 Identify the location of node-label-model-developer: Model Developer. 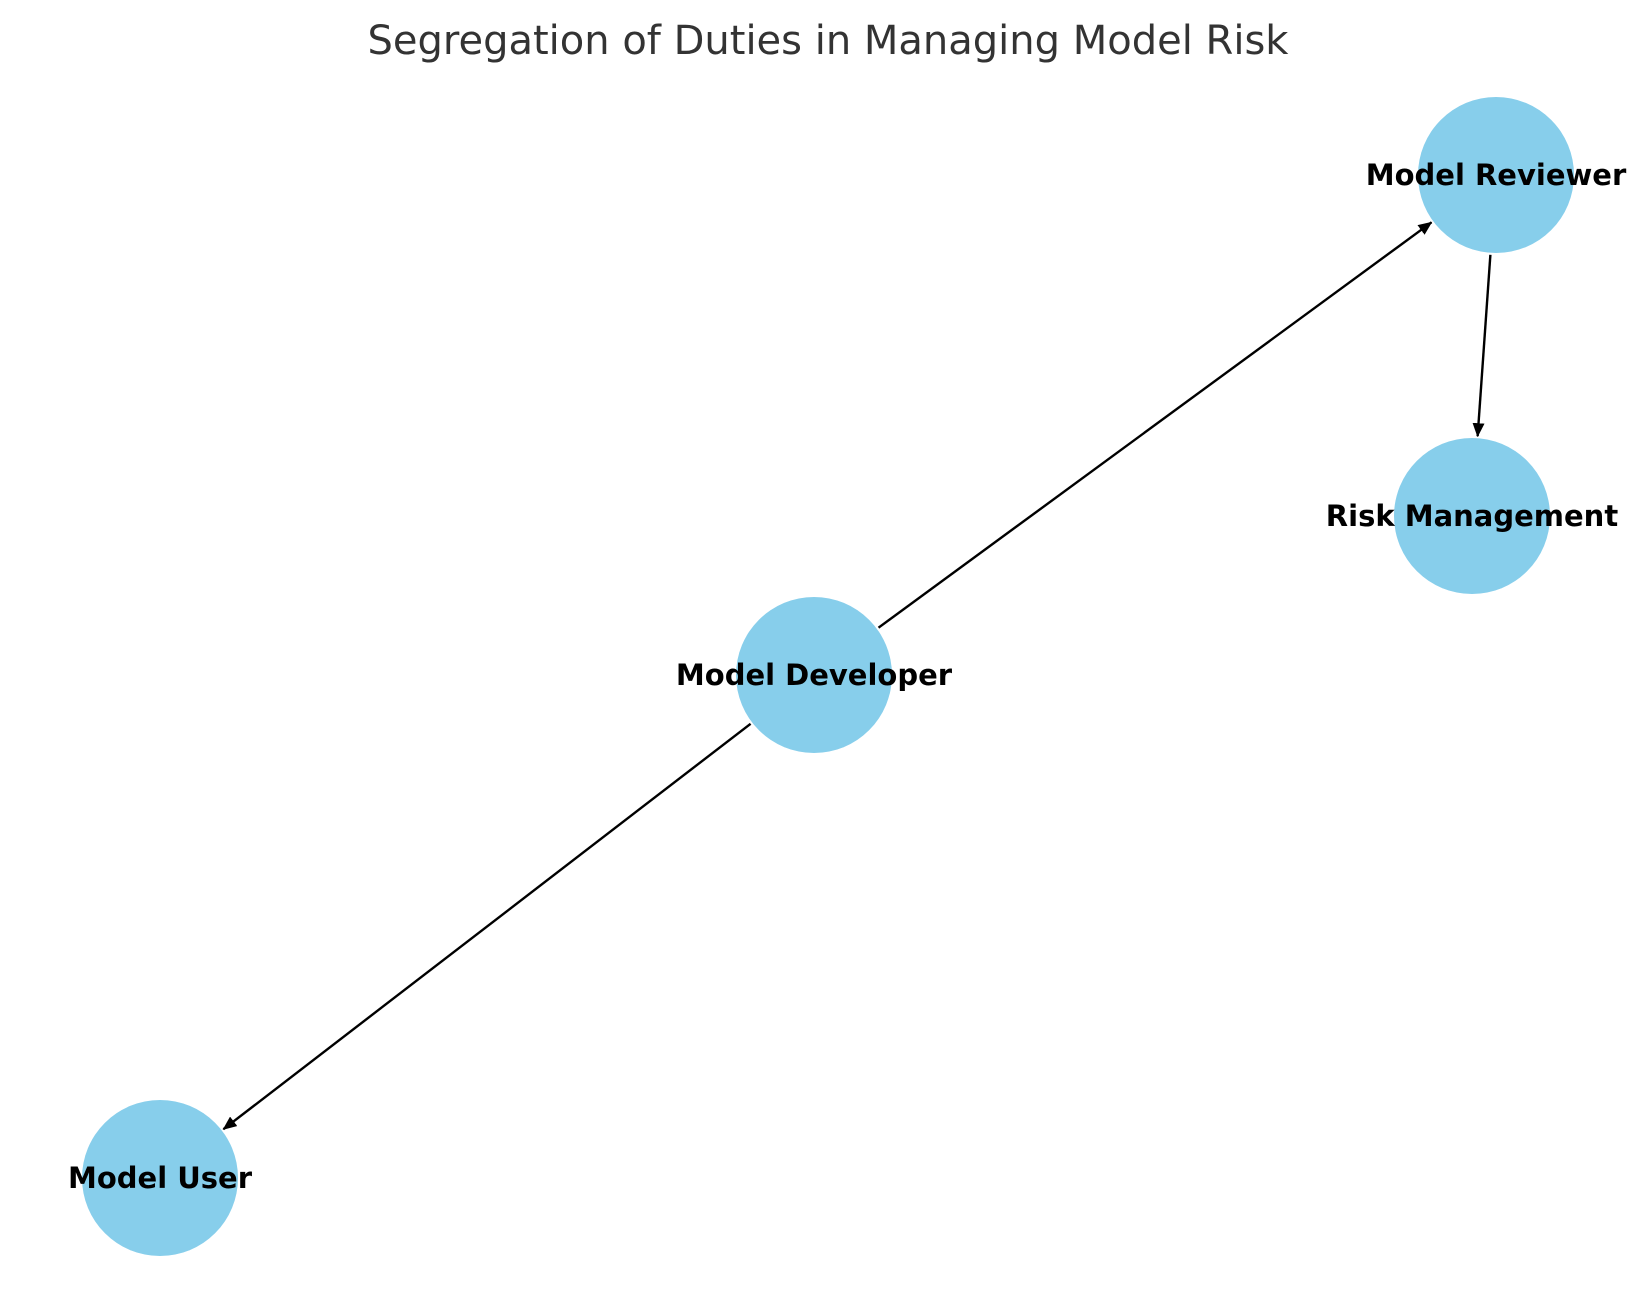
(814, 675).